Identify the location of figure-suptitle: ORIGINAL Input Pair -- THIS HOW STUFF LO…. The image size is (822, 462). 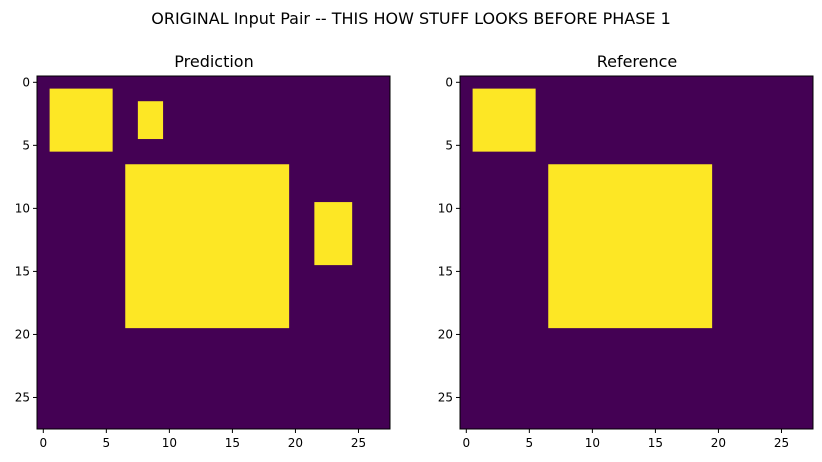
(411, 18).